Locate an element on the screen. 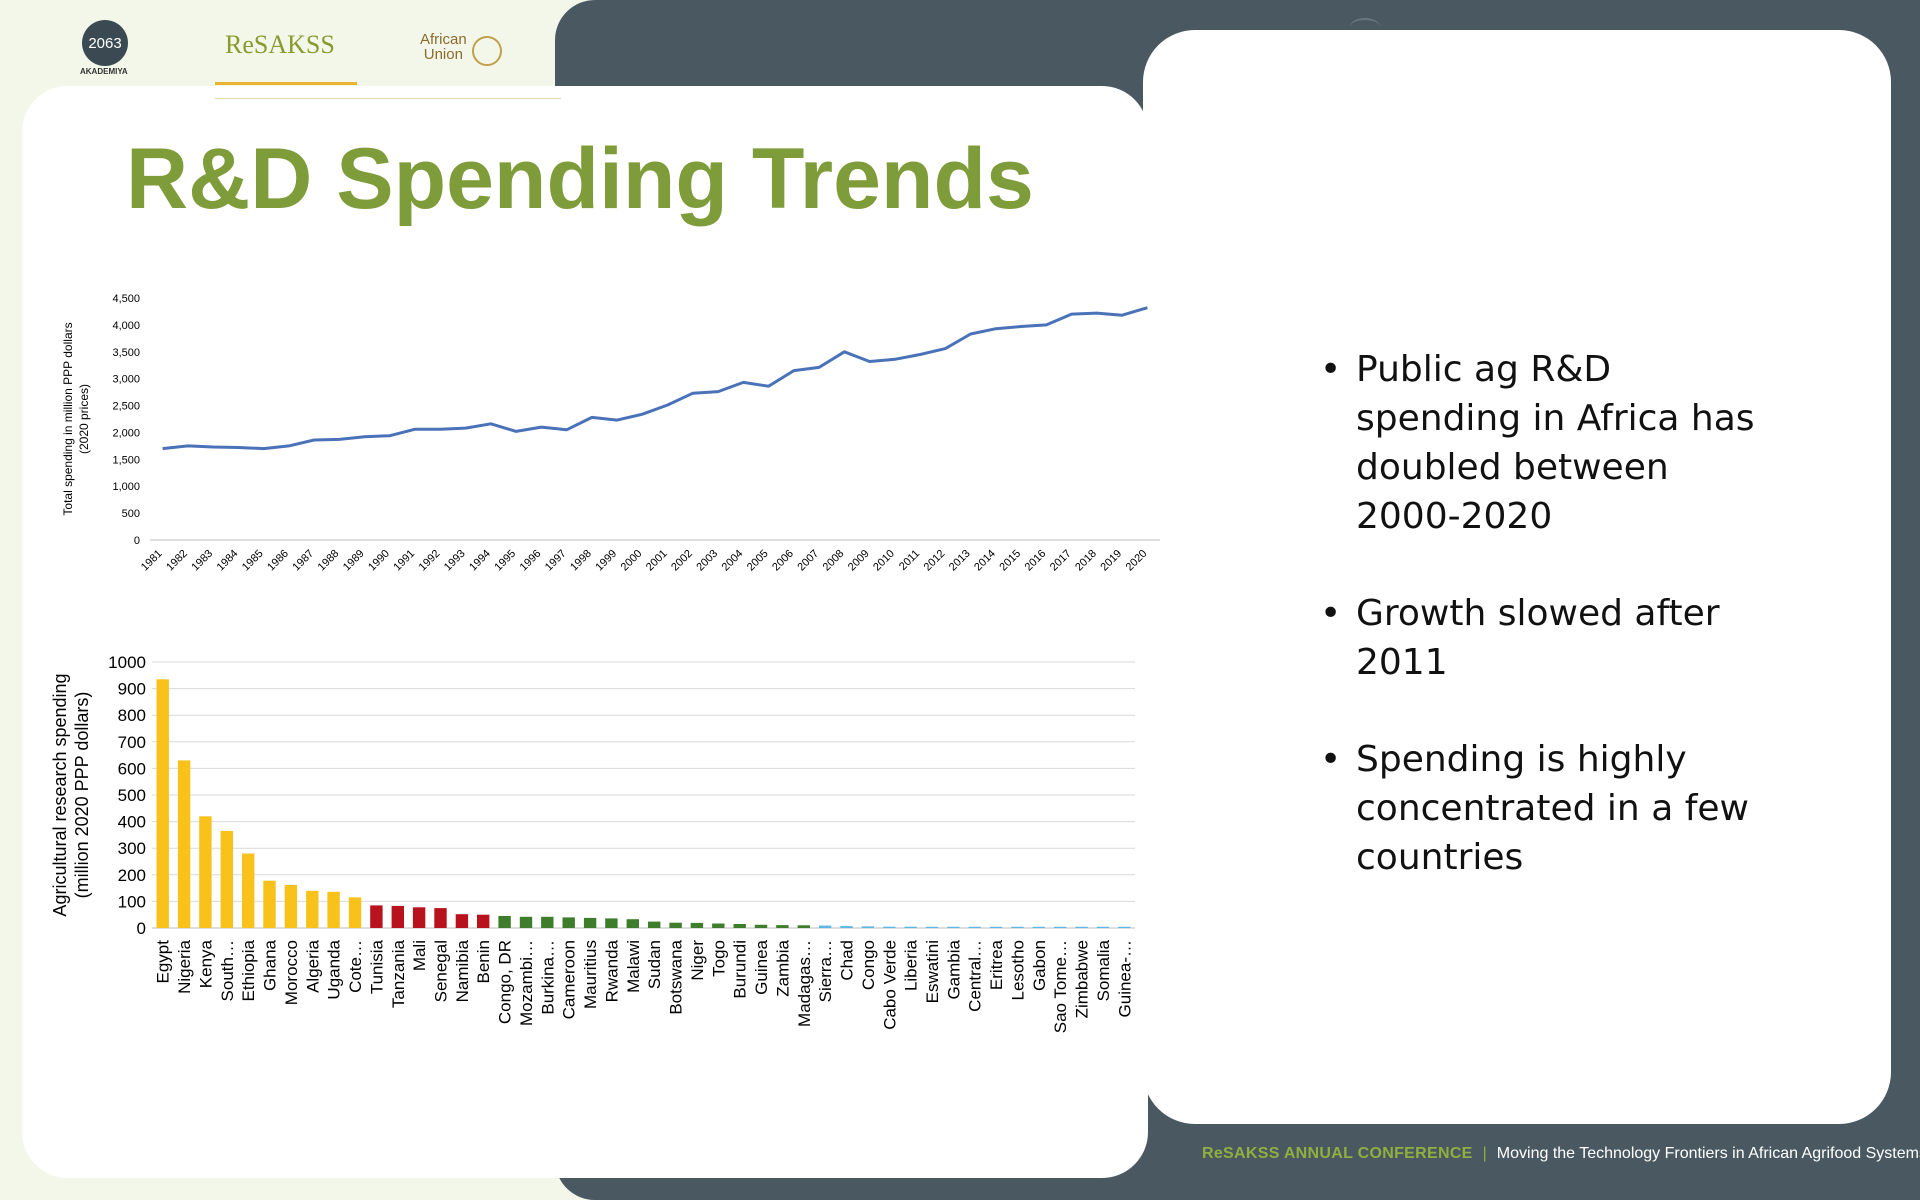 This screenshot has height=1200, width=1920. x-tick-label: Botswana is located at coordinates (676, 976).